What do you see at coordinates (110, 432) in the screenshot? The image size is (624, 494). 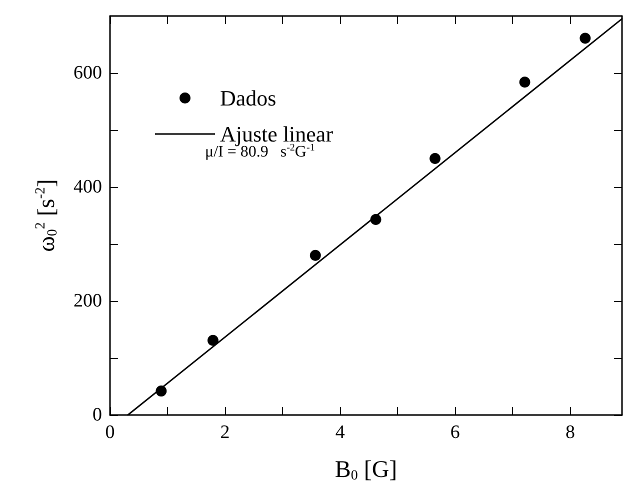 I see `x-tick-label: 0` at bounding box center [110, 432].